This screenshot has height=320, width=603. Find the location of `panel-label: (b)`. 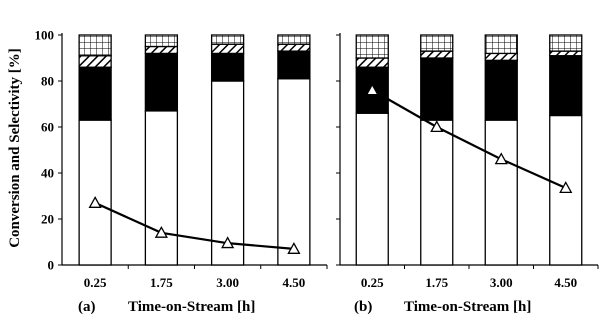

panel-label: (b) is located at coordinates (363, 307).